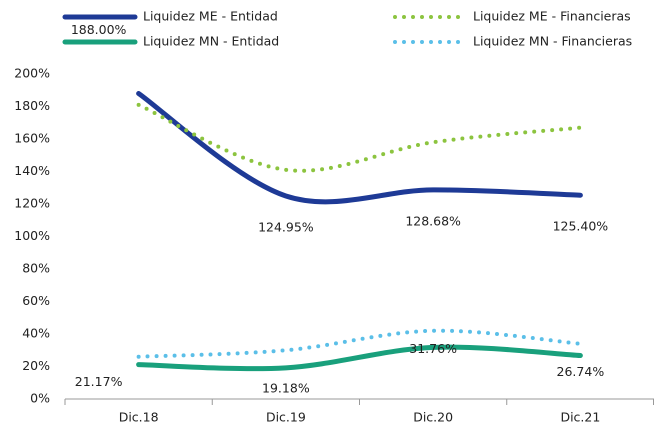 The image size is (654, 432). I want to click on y-tick-label: 40%, so click(36, 333).